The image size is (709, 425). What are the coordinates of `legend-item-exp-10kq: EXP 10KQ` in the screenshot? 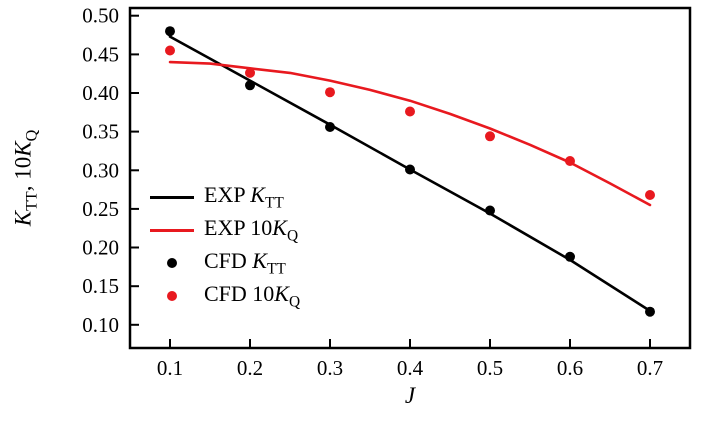 It's located at (224, 229).